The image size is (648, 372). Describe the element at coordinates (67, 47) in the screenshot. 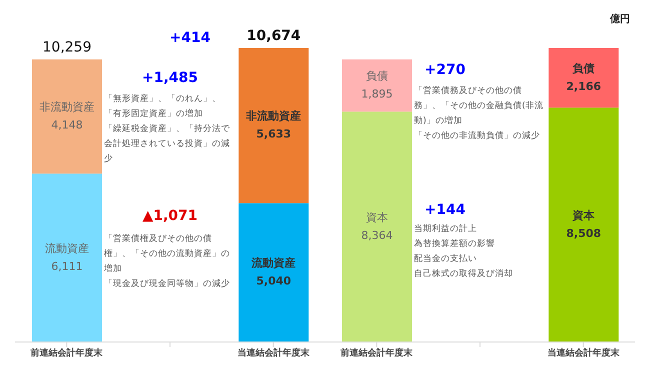

I see `total-label: 10,259` at that location.